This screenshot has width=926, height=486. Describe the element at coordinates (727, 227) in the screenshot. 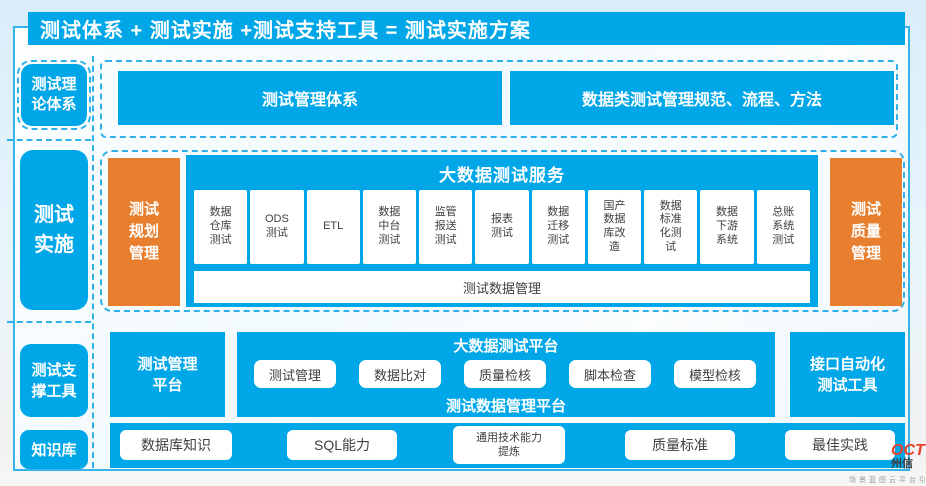

I see `service-box-downstream-systems: 数据 下游 系统` at that location.